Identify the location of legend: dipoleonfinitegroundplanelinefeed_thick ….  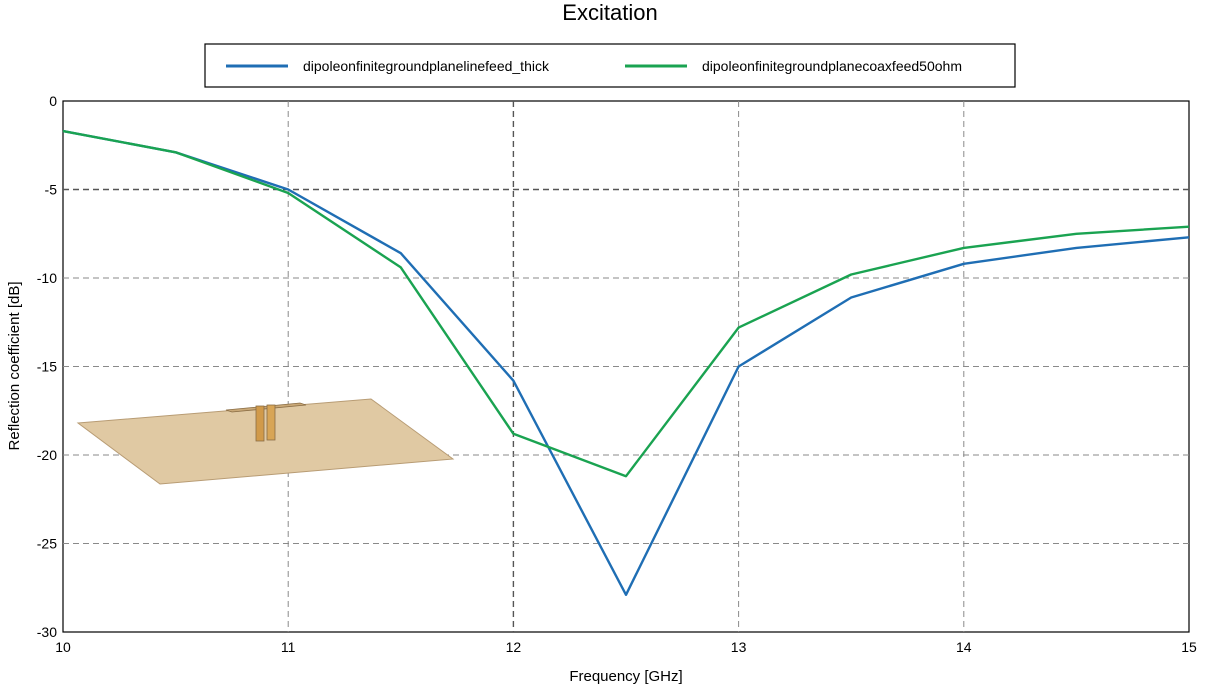
(610, 65).